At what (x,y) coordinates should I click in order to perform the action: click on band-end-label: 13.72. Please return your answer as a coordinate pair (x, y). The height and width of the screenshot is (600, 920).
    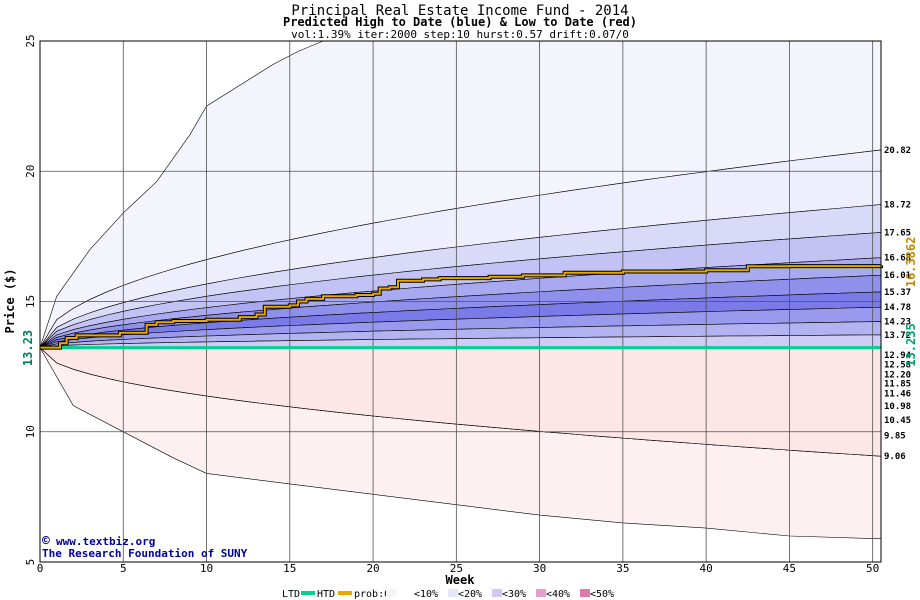
    Looking at the image, I should click on (897, 336).